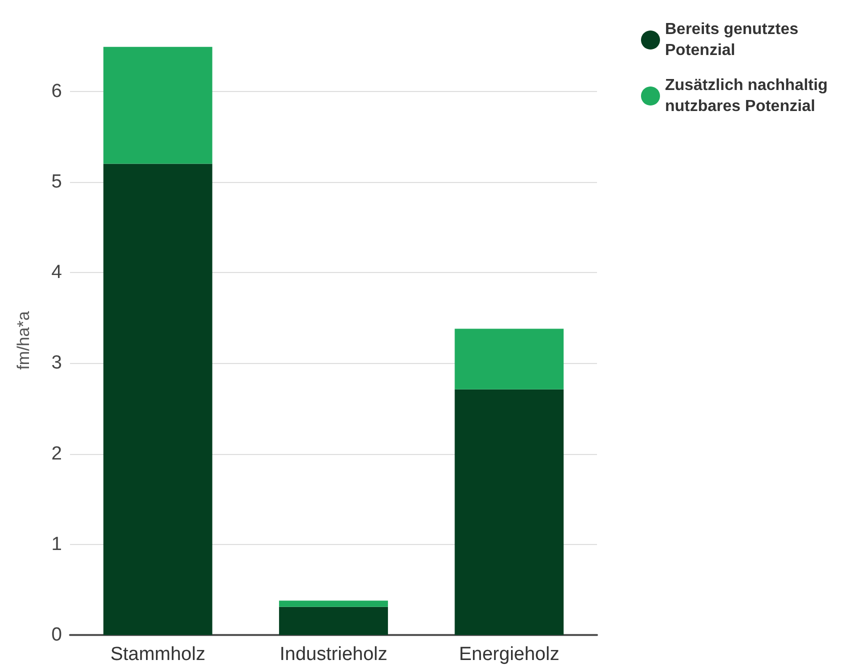  Describe the element at coordinates (56, 544) in the screenshot. I see `y-tick-label: 1` at that location.